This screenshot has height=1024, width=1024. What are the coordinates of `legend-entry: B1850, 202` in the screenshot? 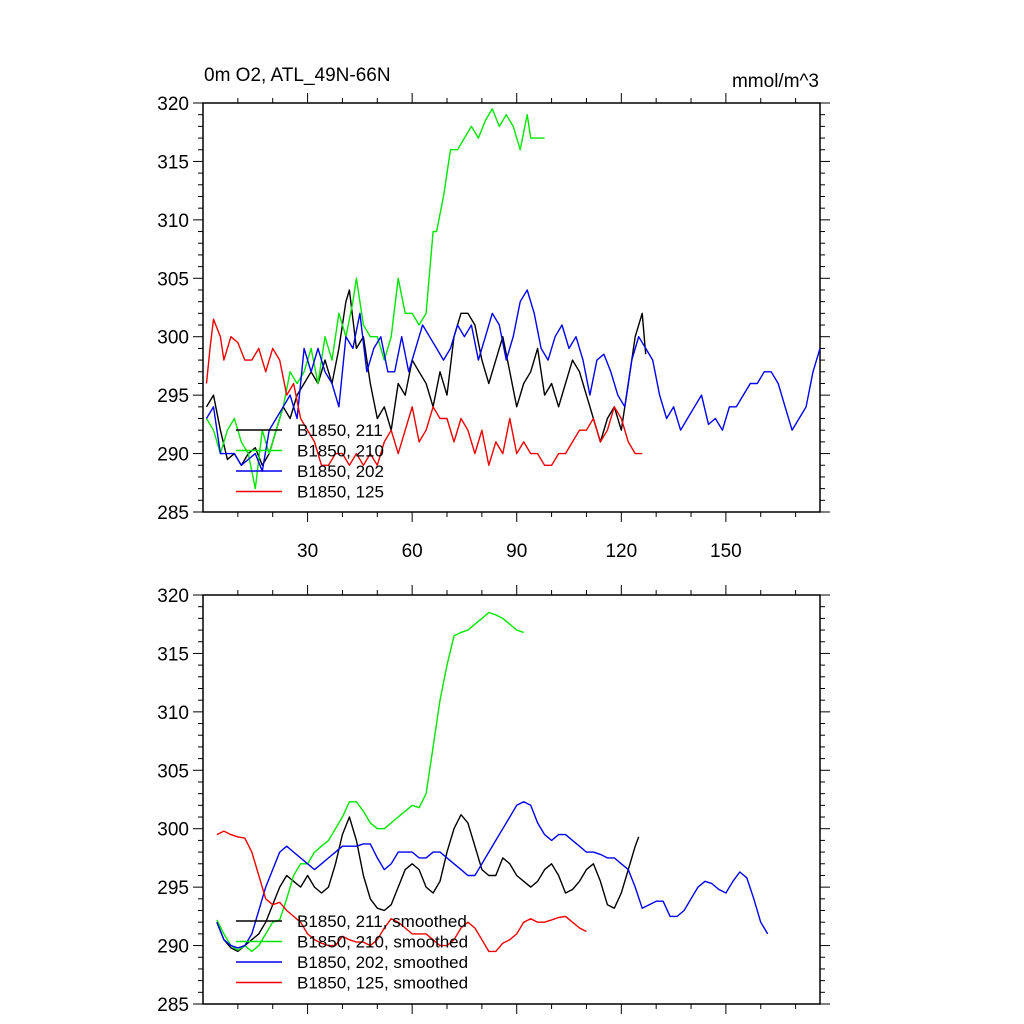 It's located at (340, 471).